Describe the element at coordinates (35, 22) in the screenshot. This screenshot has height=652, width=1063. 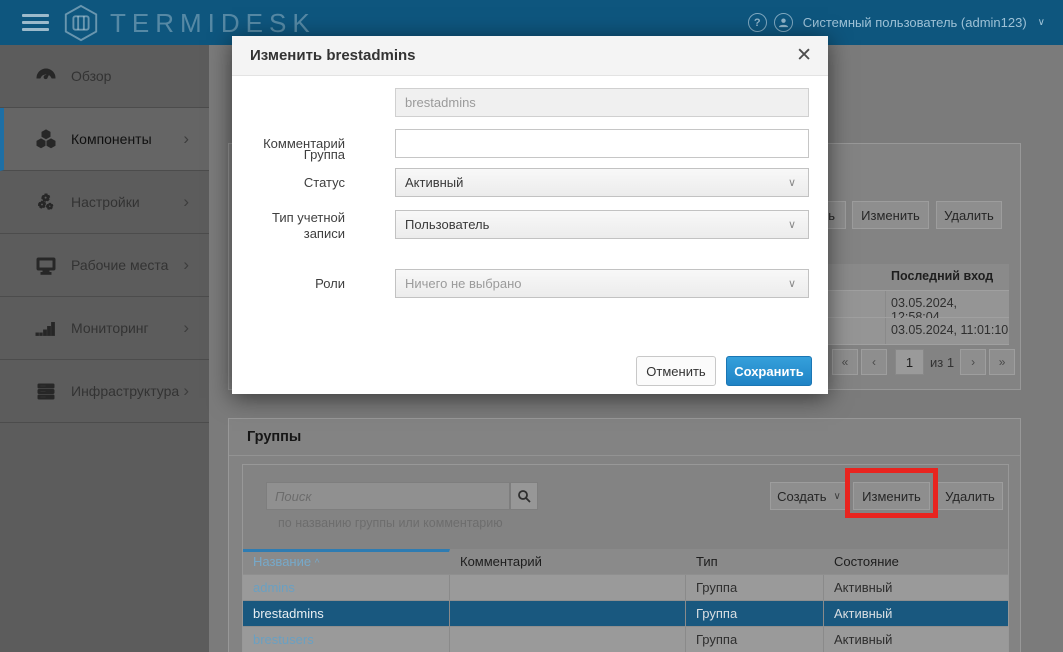
I see `hamburger-menu-icon` at that location.